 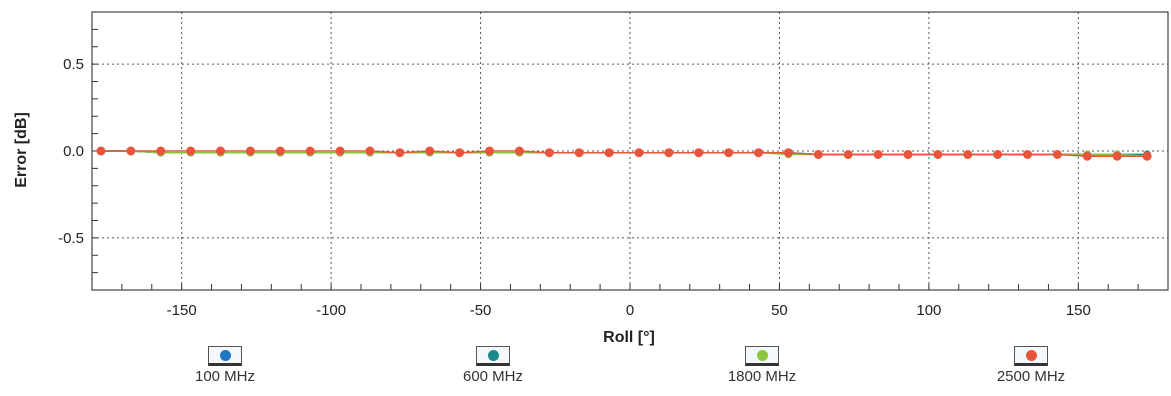 What do you see at coordinates (481, 310) in the screenshot?
I see `x-tick-label: -50` at bounding box center [481, 310].